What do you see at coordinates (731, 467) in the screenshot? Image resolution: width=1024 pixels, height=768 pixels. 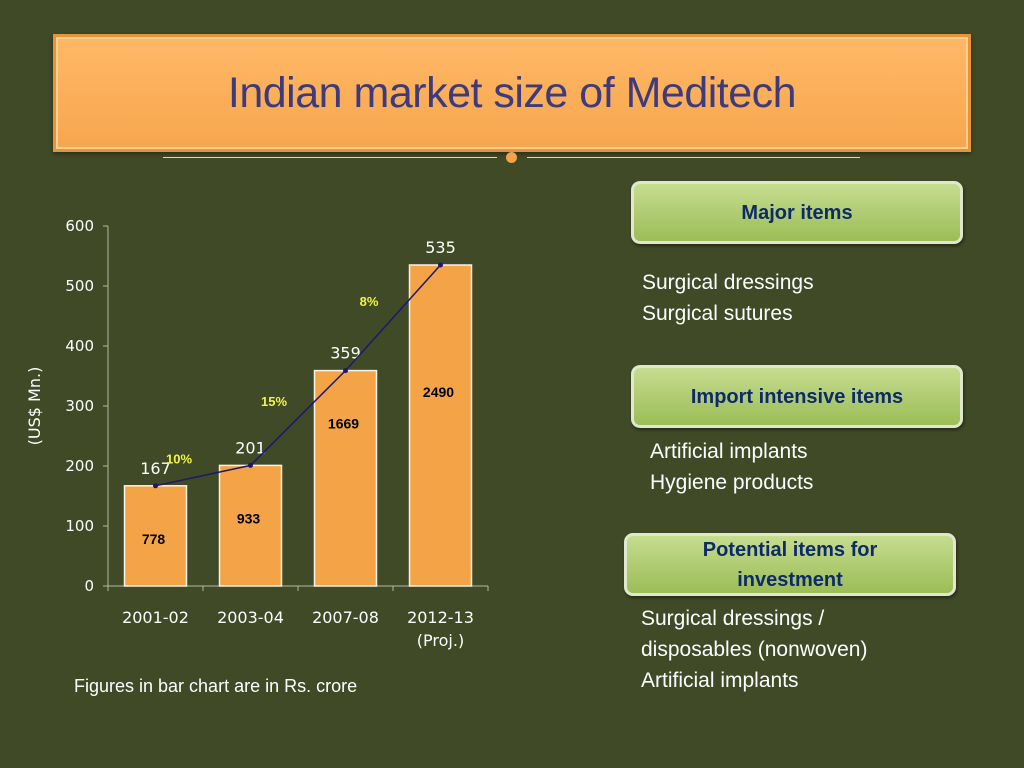 I see `import-intensive-list: Artificial implants Hygiene products` at bounding box center [731, 467].